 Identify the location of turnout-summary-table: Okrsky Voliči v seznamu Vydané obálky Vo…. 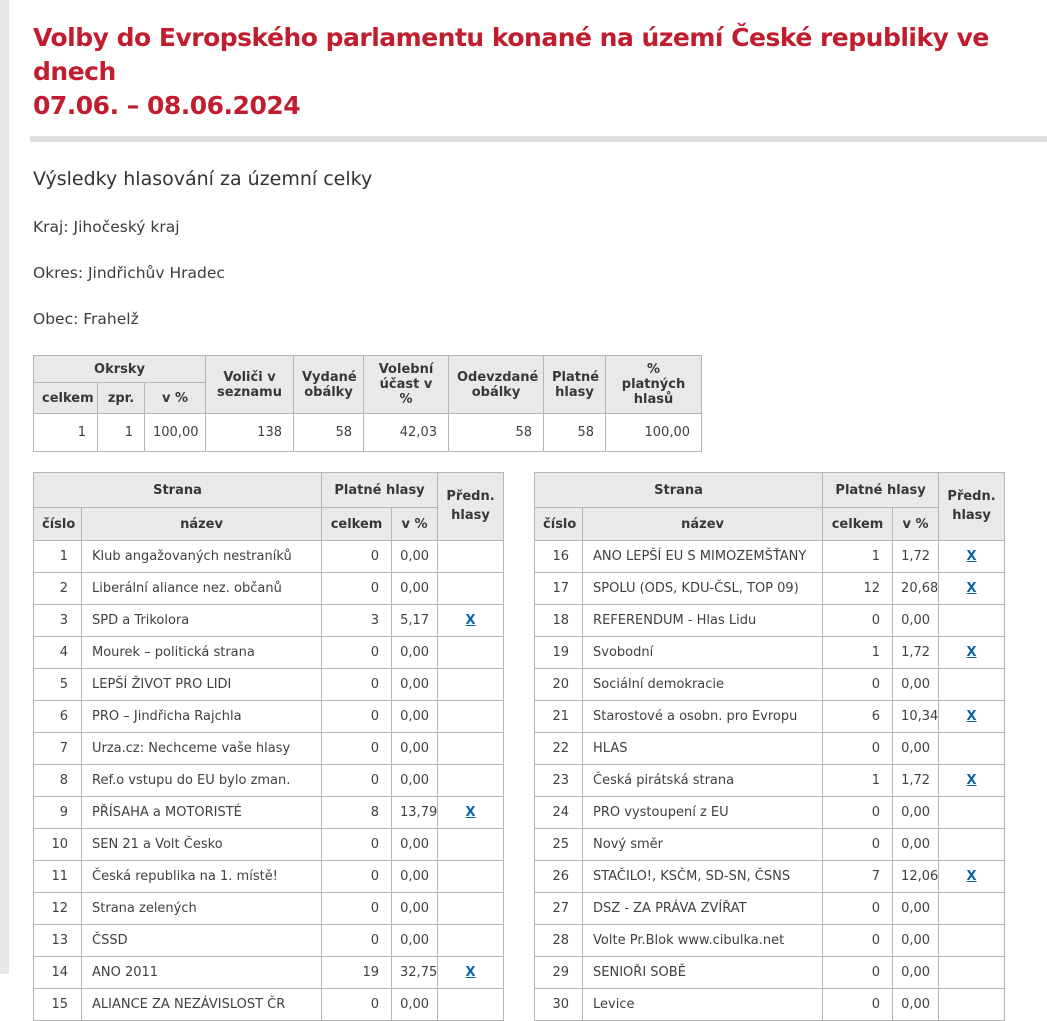
(367, 404).